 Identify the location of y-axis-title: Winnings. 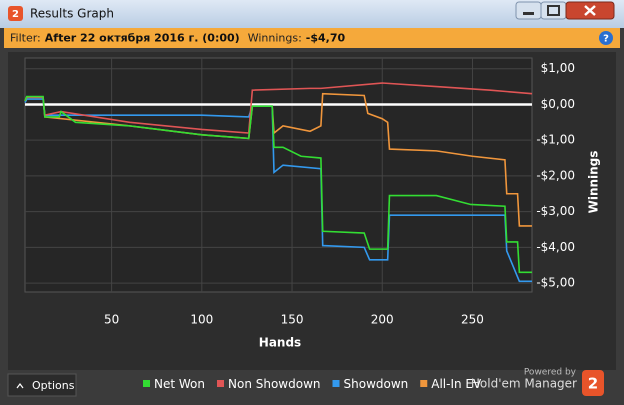
(594, 182).